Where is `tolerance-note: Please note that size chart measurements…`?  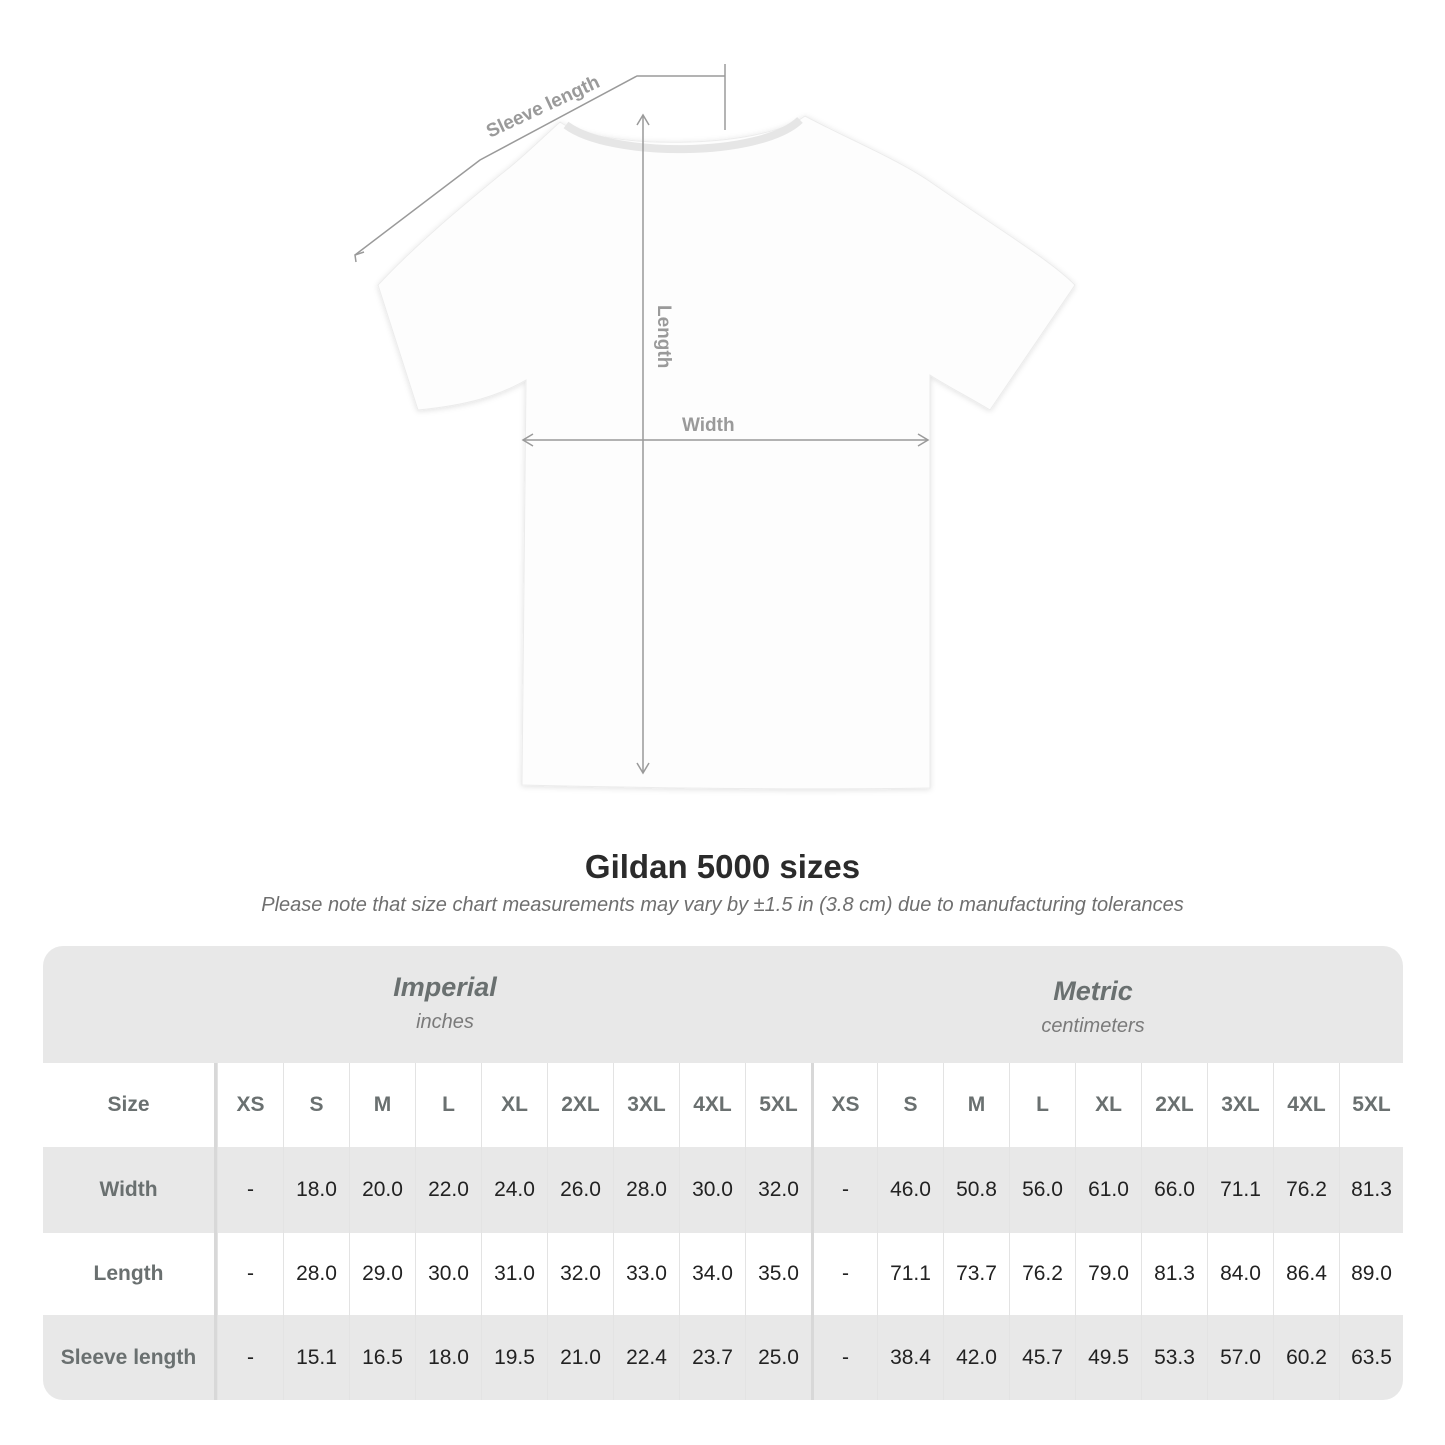 tolerance-note: Please note that size chart measurements… is located at coordinates (722, 905).